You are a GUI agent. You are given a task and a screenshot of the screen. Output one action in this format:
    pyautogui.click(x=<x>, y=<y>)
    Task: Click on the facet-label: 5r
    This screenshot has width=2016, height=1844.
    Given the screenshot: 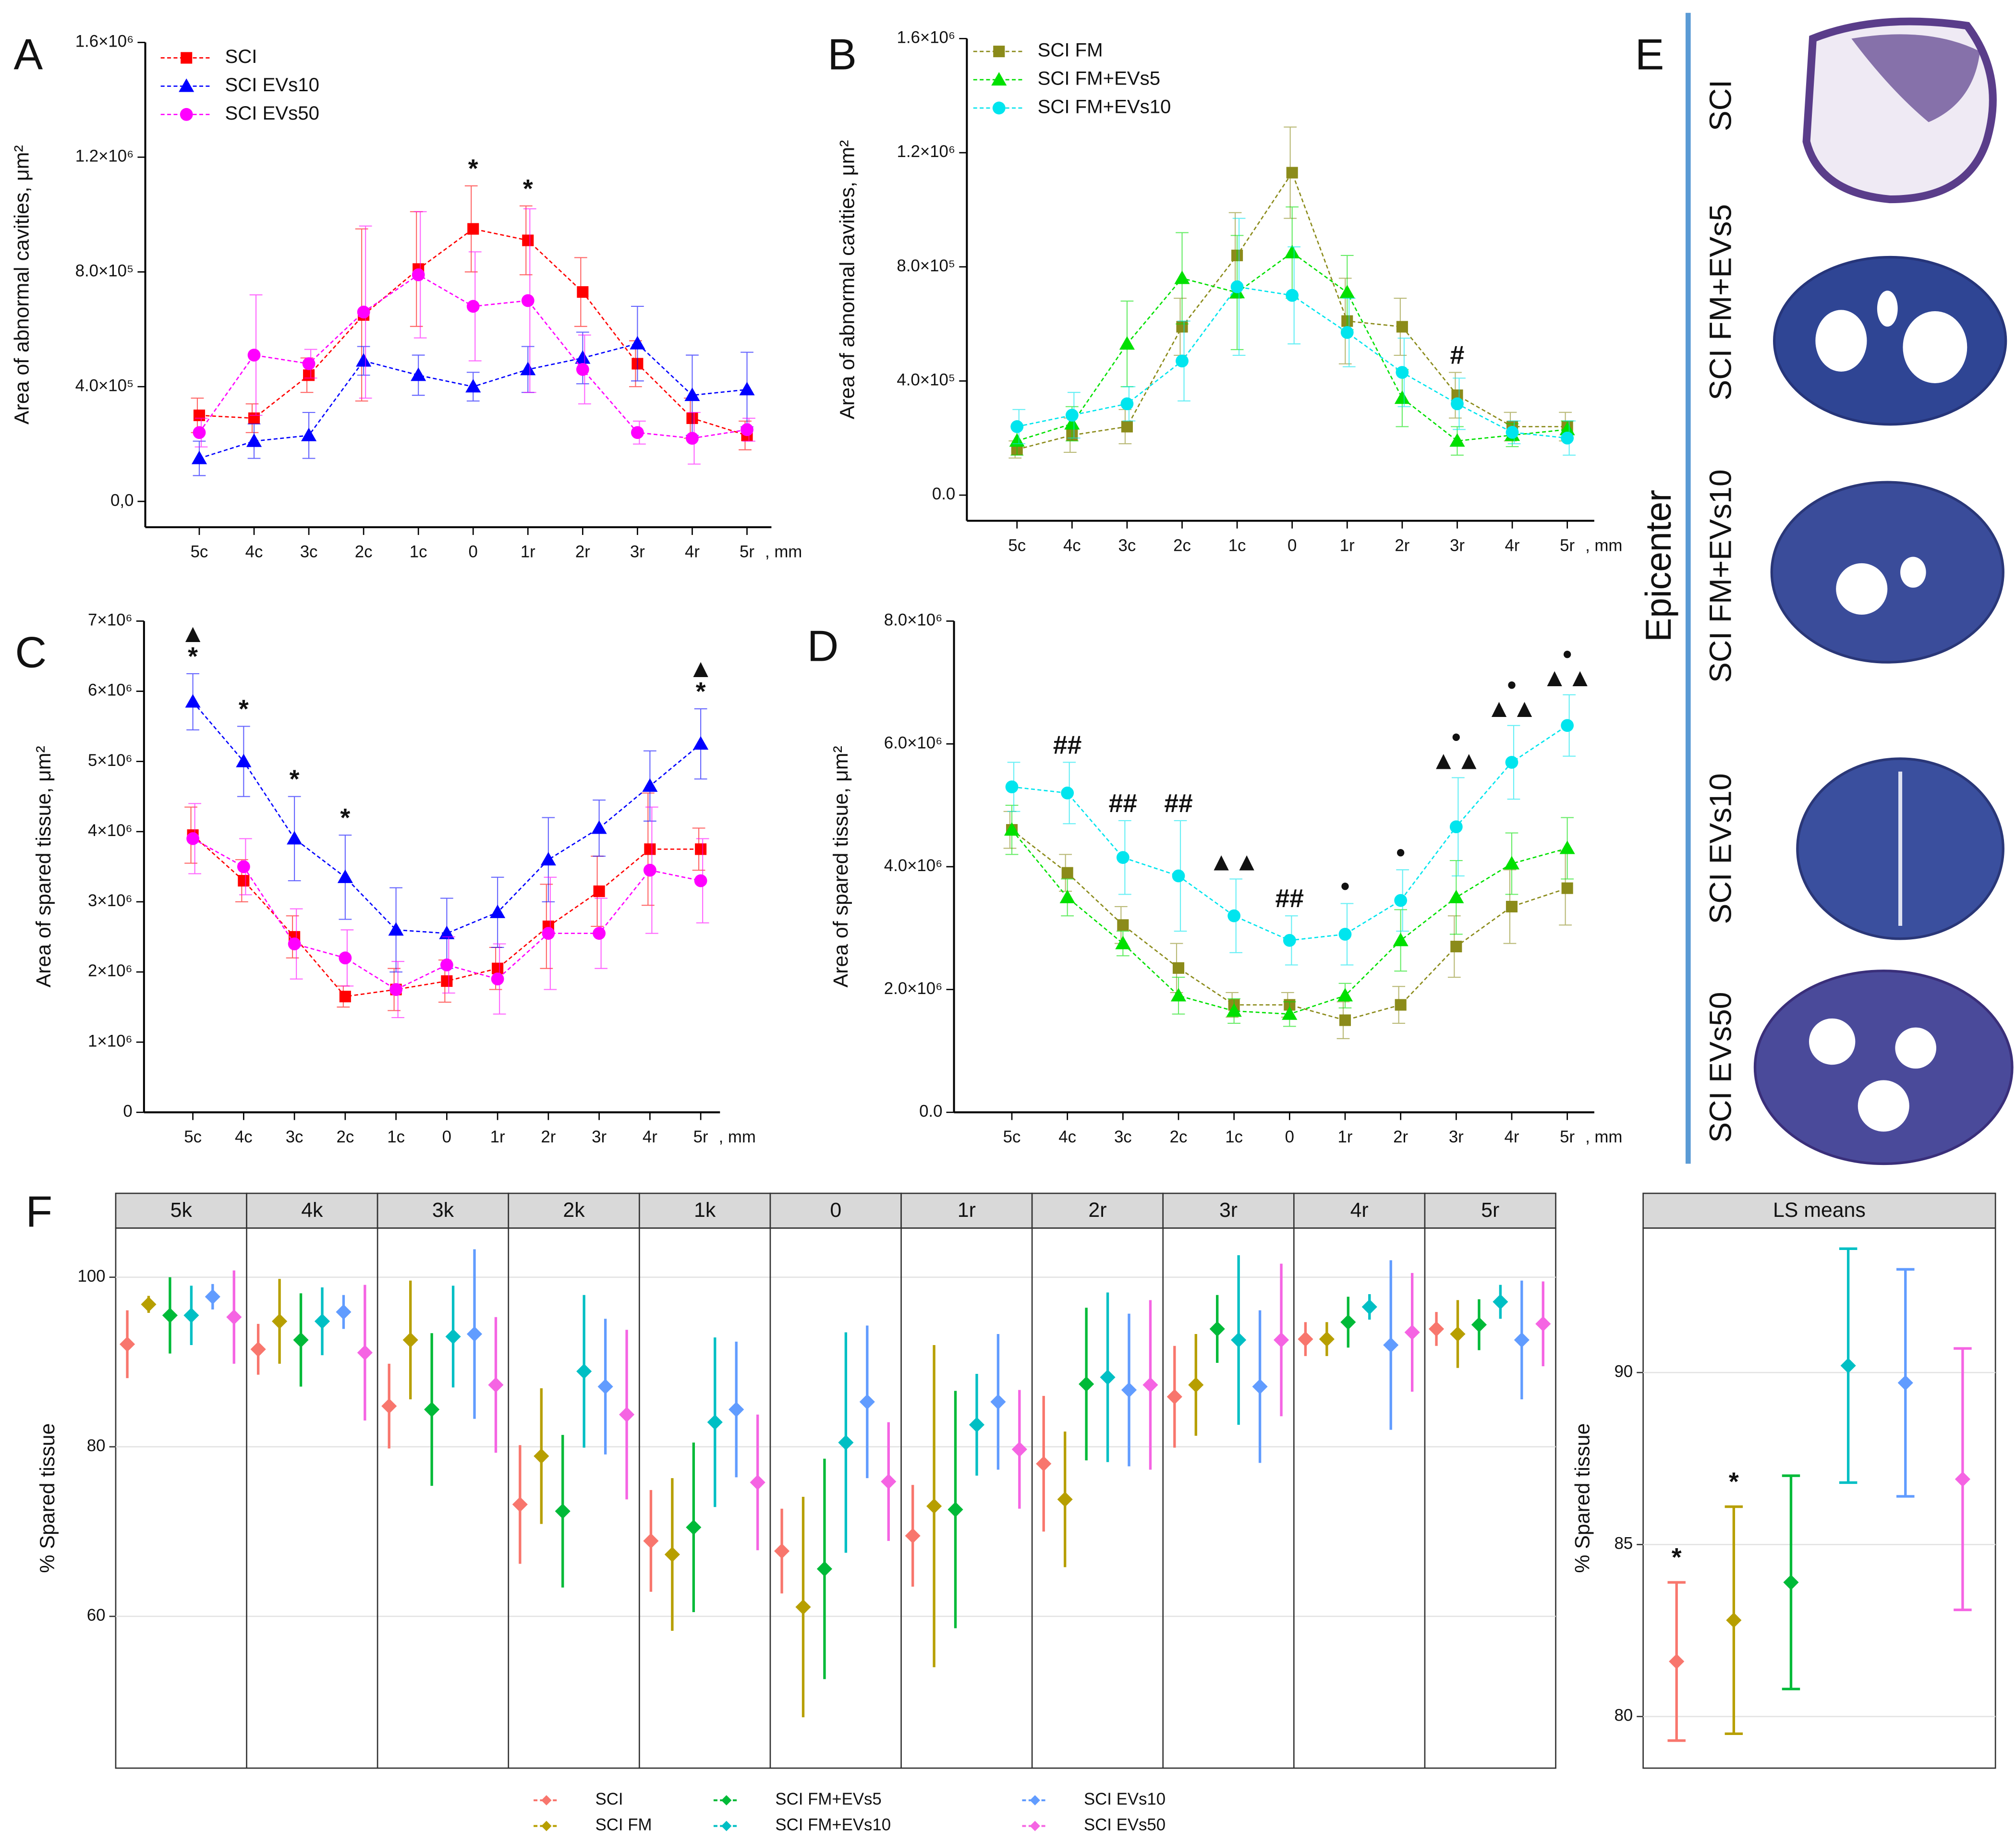 What is the action you would take?
    pyautogui.click(x=1490, y=1210)
    